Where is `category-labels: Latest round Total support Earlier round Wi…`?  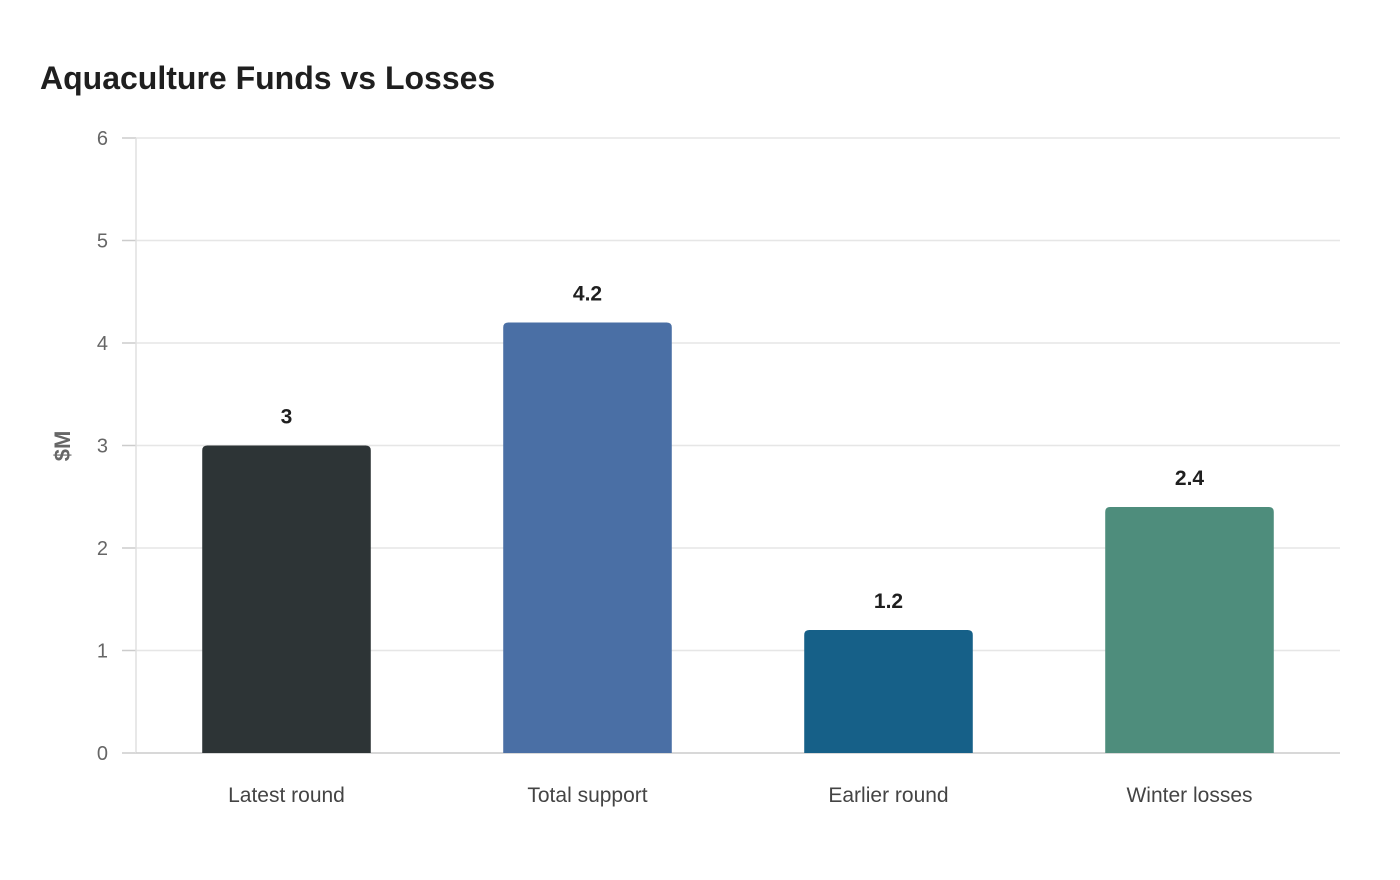
category-labels: Latest round Total support Earlier round Wi… is located at coordinates (740, 795).